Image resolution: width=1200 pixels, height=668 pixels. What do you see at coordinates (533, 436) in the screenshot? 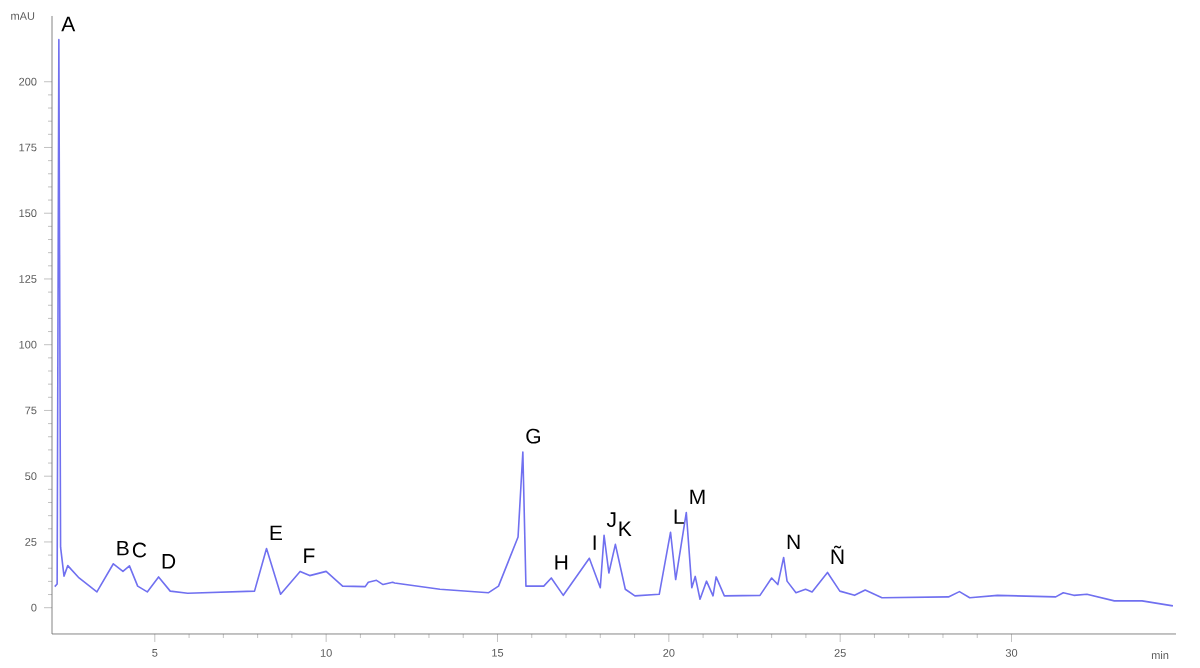
I see `annotation: G` at bounding box center [533, 436].